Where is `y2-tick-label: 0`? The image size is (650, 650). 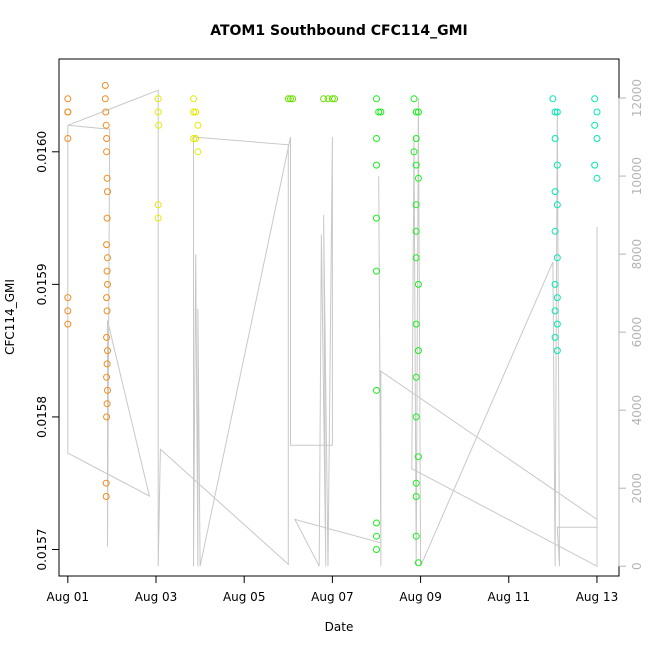 y2-tick-label: 0 is located at coordinates (637, 566).